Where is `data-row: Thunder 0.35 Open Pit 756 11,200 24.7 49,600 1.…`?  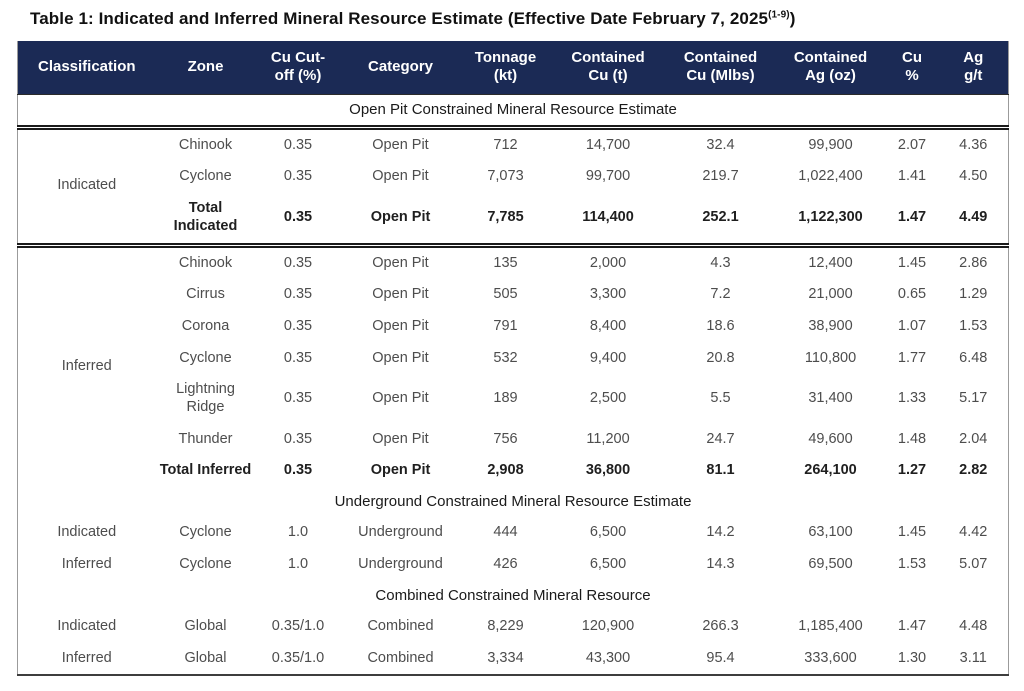 data-row: Thunder 0.35 Open Pit 756 11,200 24.7 49,600 1.… is located at coordinates (513, 440).